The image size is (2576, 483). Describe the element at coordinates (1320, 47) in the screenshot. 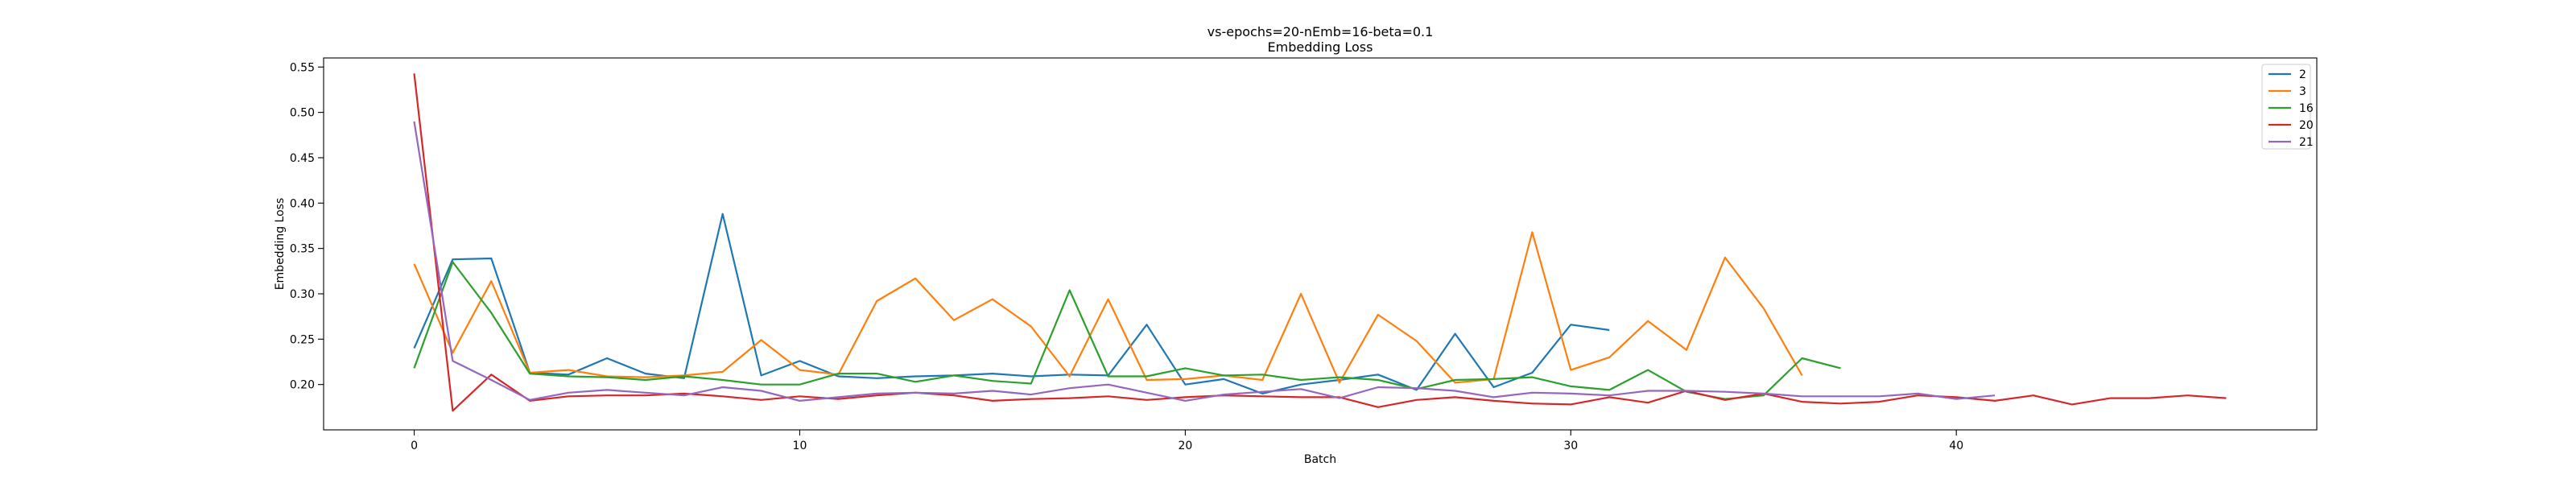

I see `chart-subtitle: Embedding Loss` at that location.